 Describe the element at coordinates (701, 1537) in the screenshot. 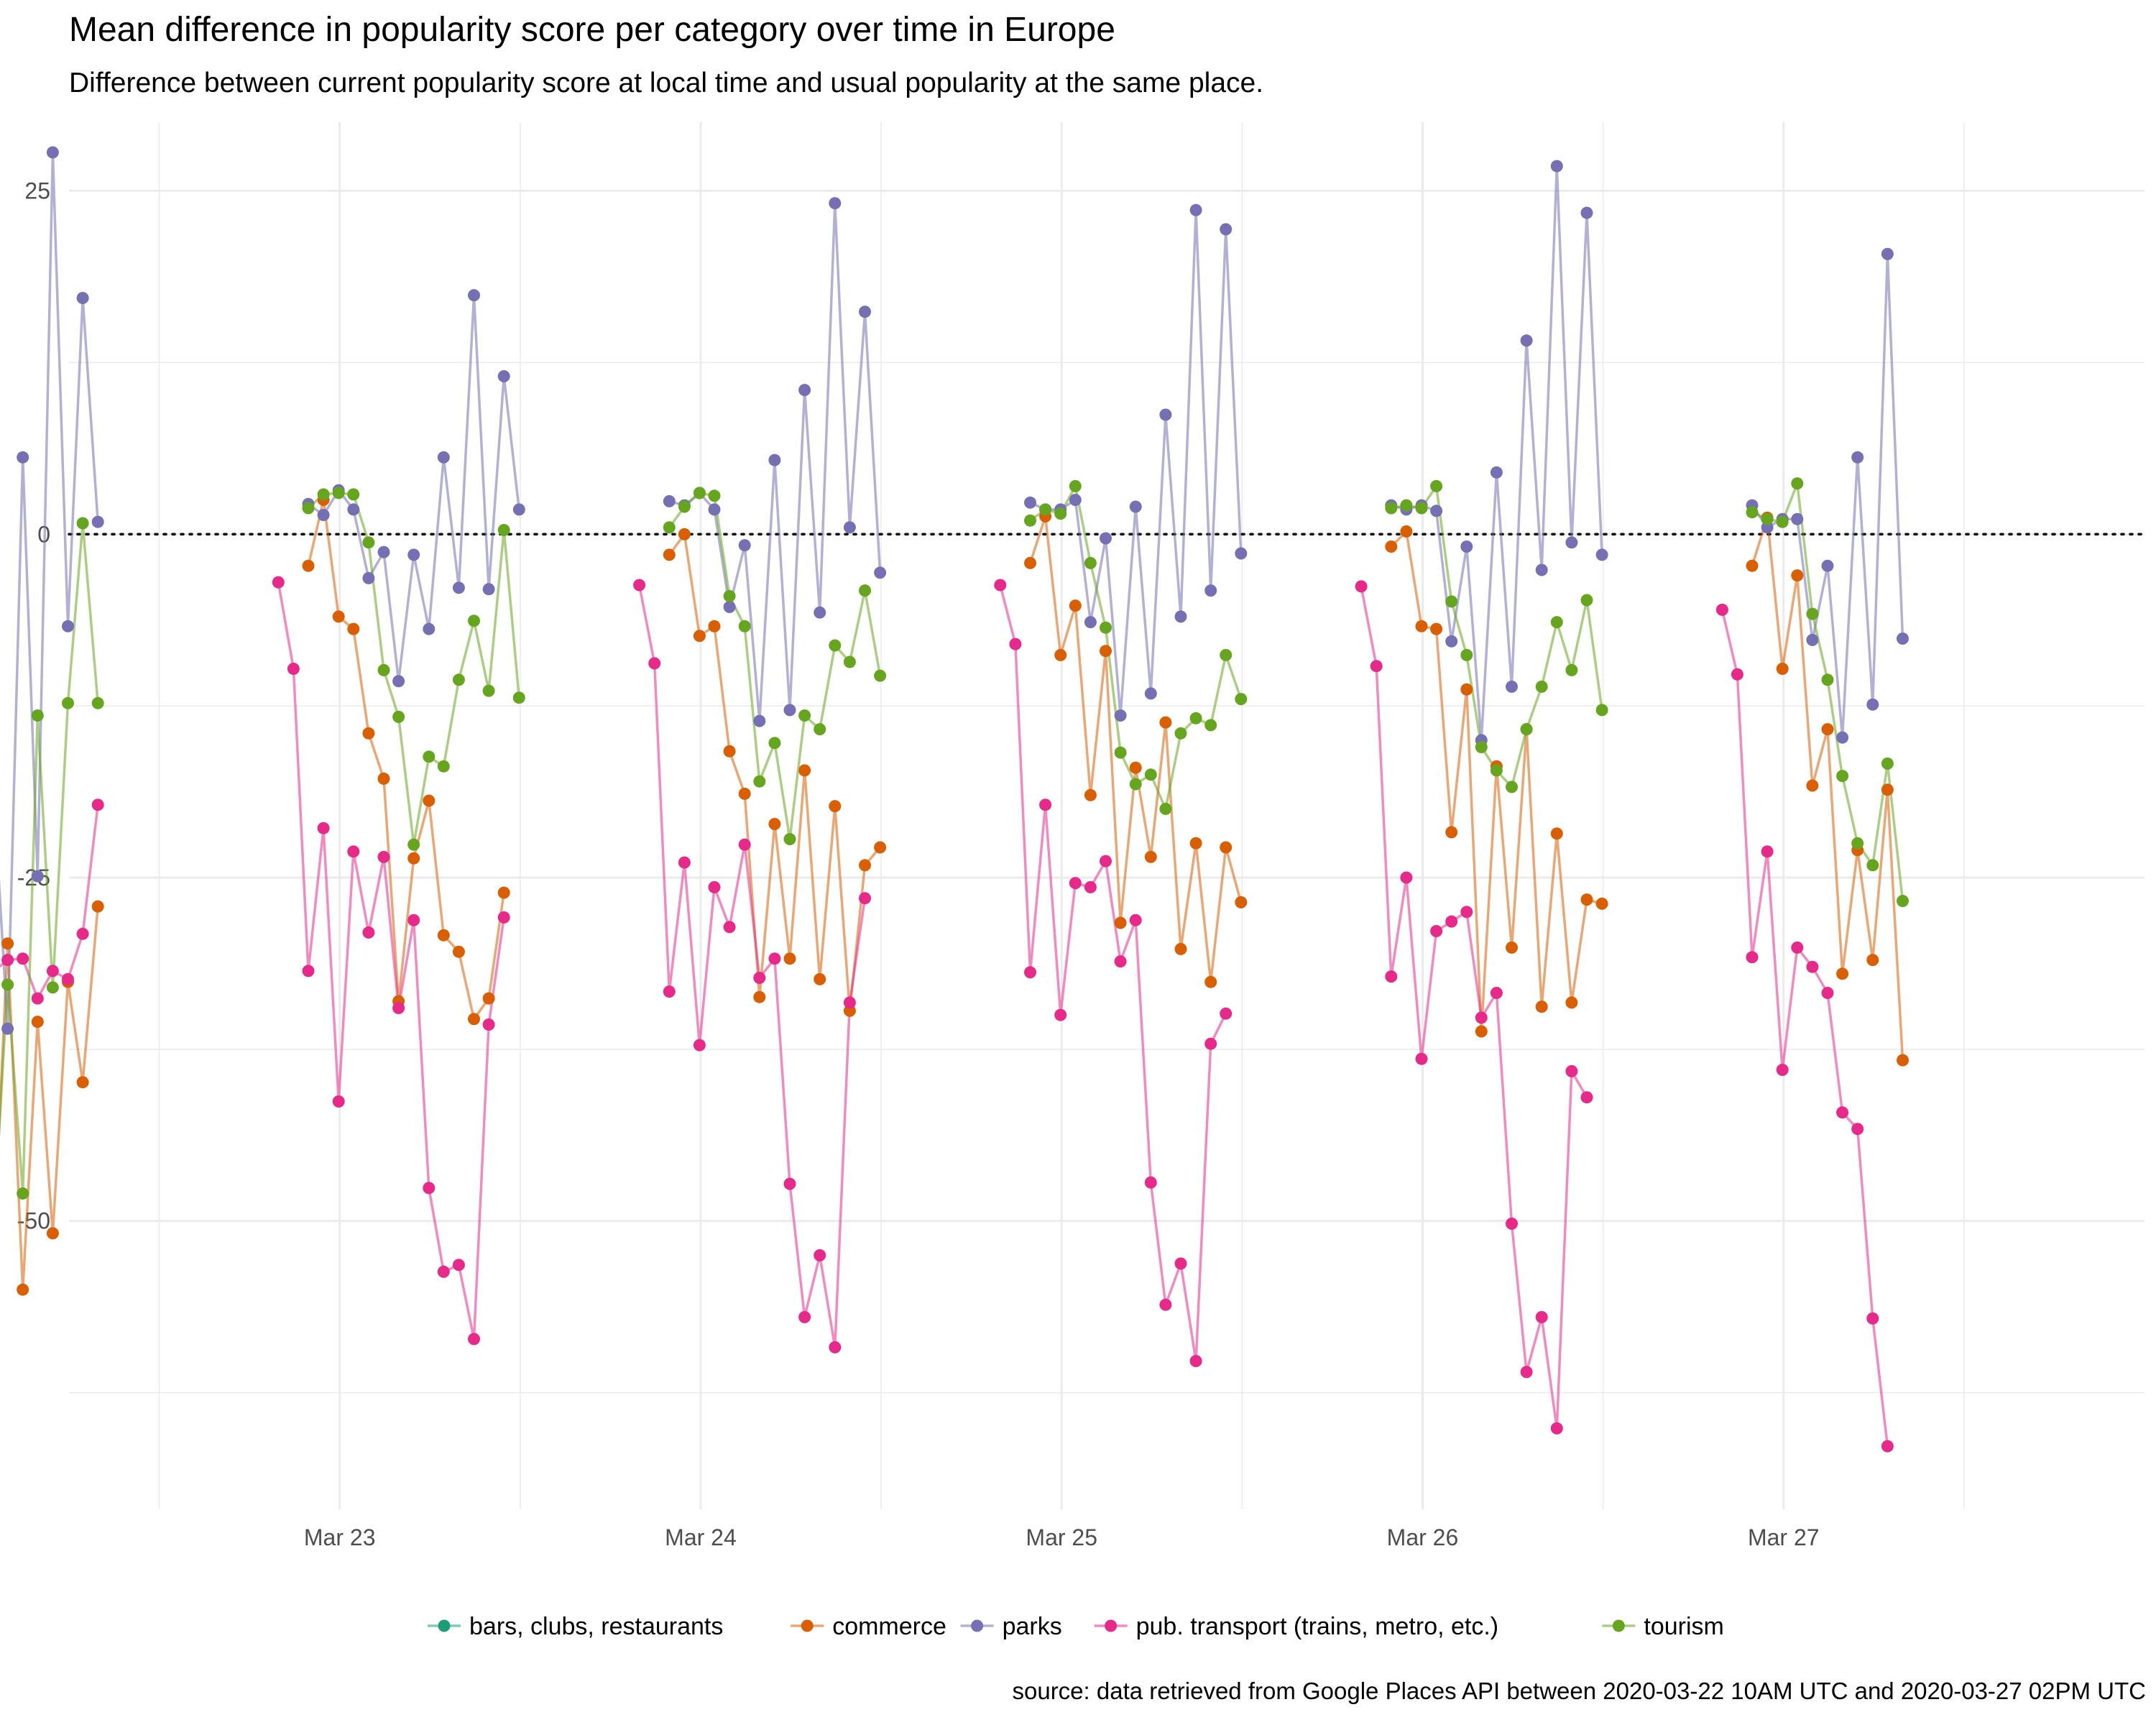

I see `x-tick-label: Mar 24` at that location.